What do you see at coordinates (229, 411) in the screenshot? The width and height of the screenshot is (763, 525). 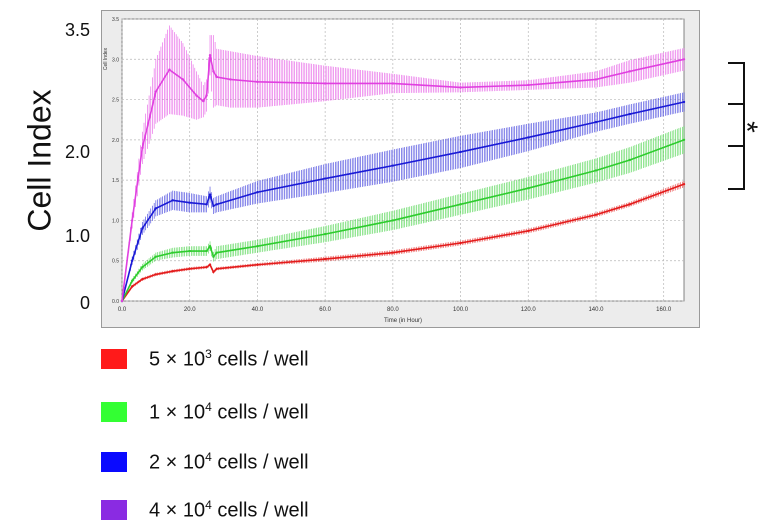 I see `legend-label: 1 × 104 cells / well` at bounding box center [229, 411].